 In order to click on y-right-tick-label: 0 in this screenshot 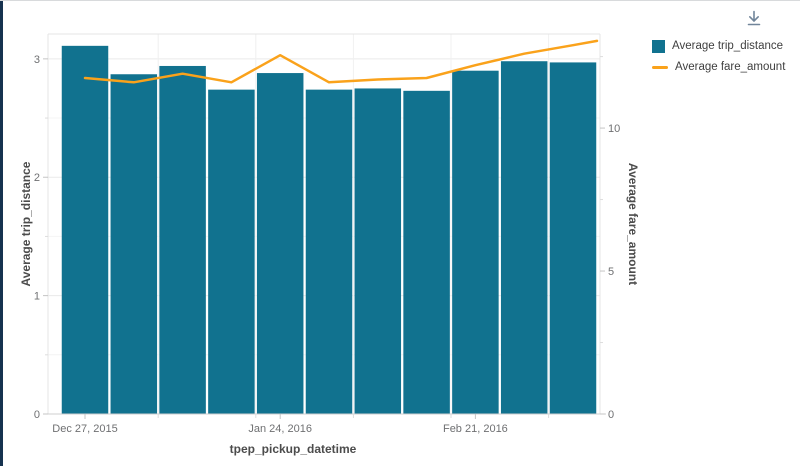, I will do `click(611, 415)`.